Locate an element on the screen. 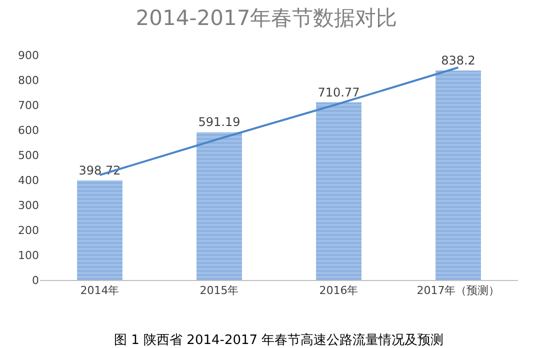 This screenshot has height=348, width=533. data-label: 591.19 is located at coordinates (219, 122).